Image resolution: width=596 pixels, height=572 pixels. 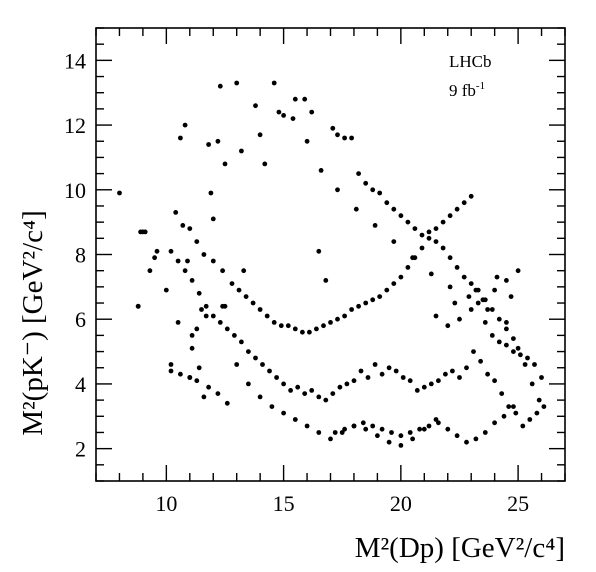 I want to click on x-axis-title: M²(Dp) [GeV²/c⁴], so click(x=460, y=548).